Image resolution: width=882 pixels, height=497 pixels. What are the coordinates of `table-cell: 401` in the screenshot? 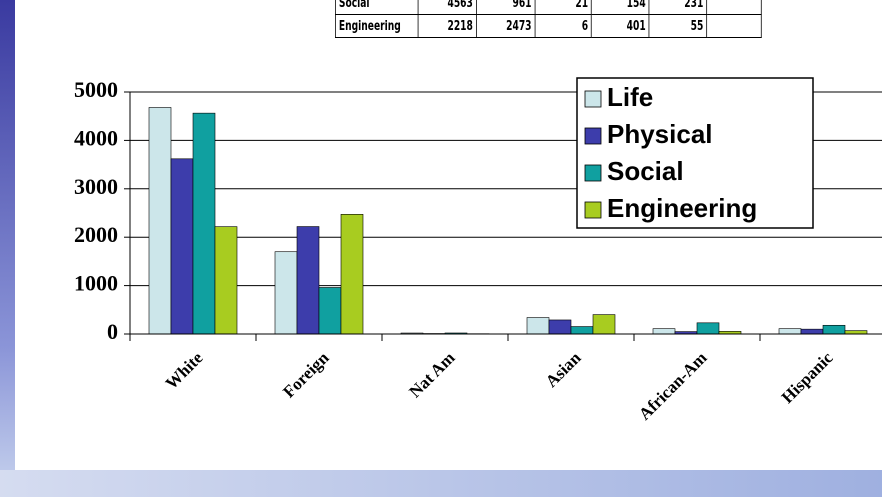 It's located at (620, 26).